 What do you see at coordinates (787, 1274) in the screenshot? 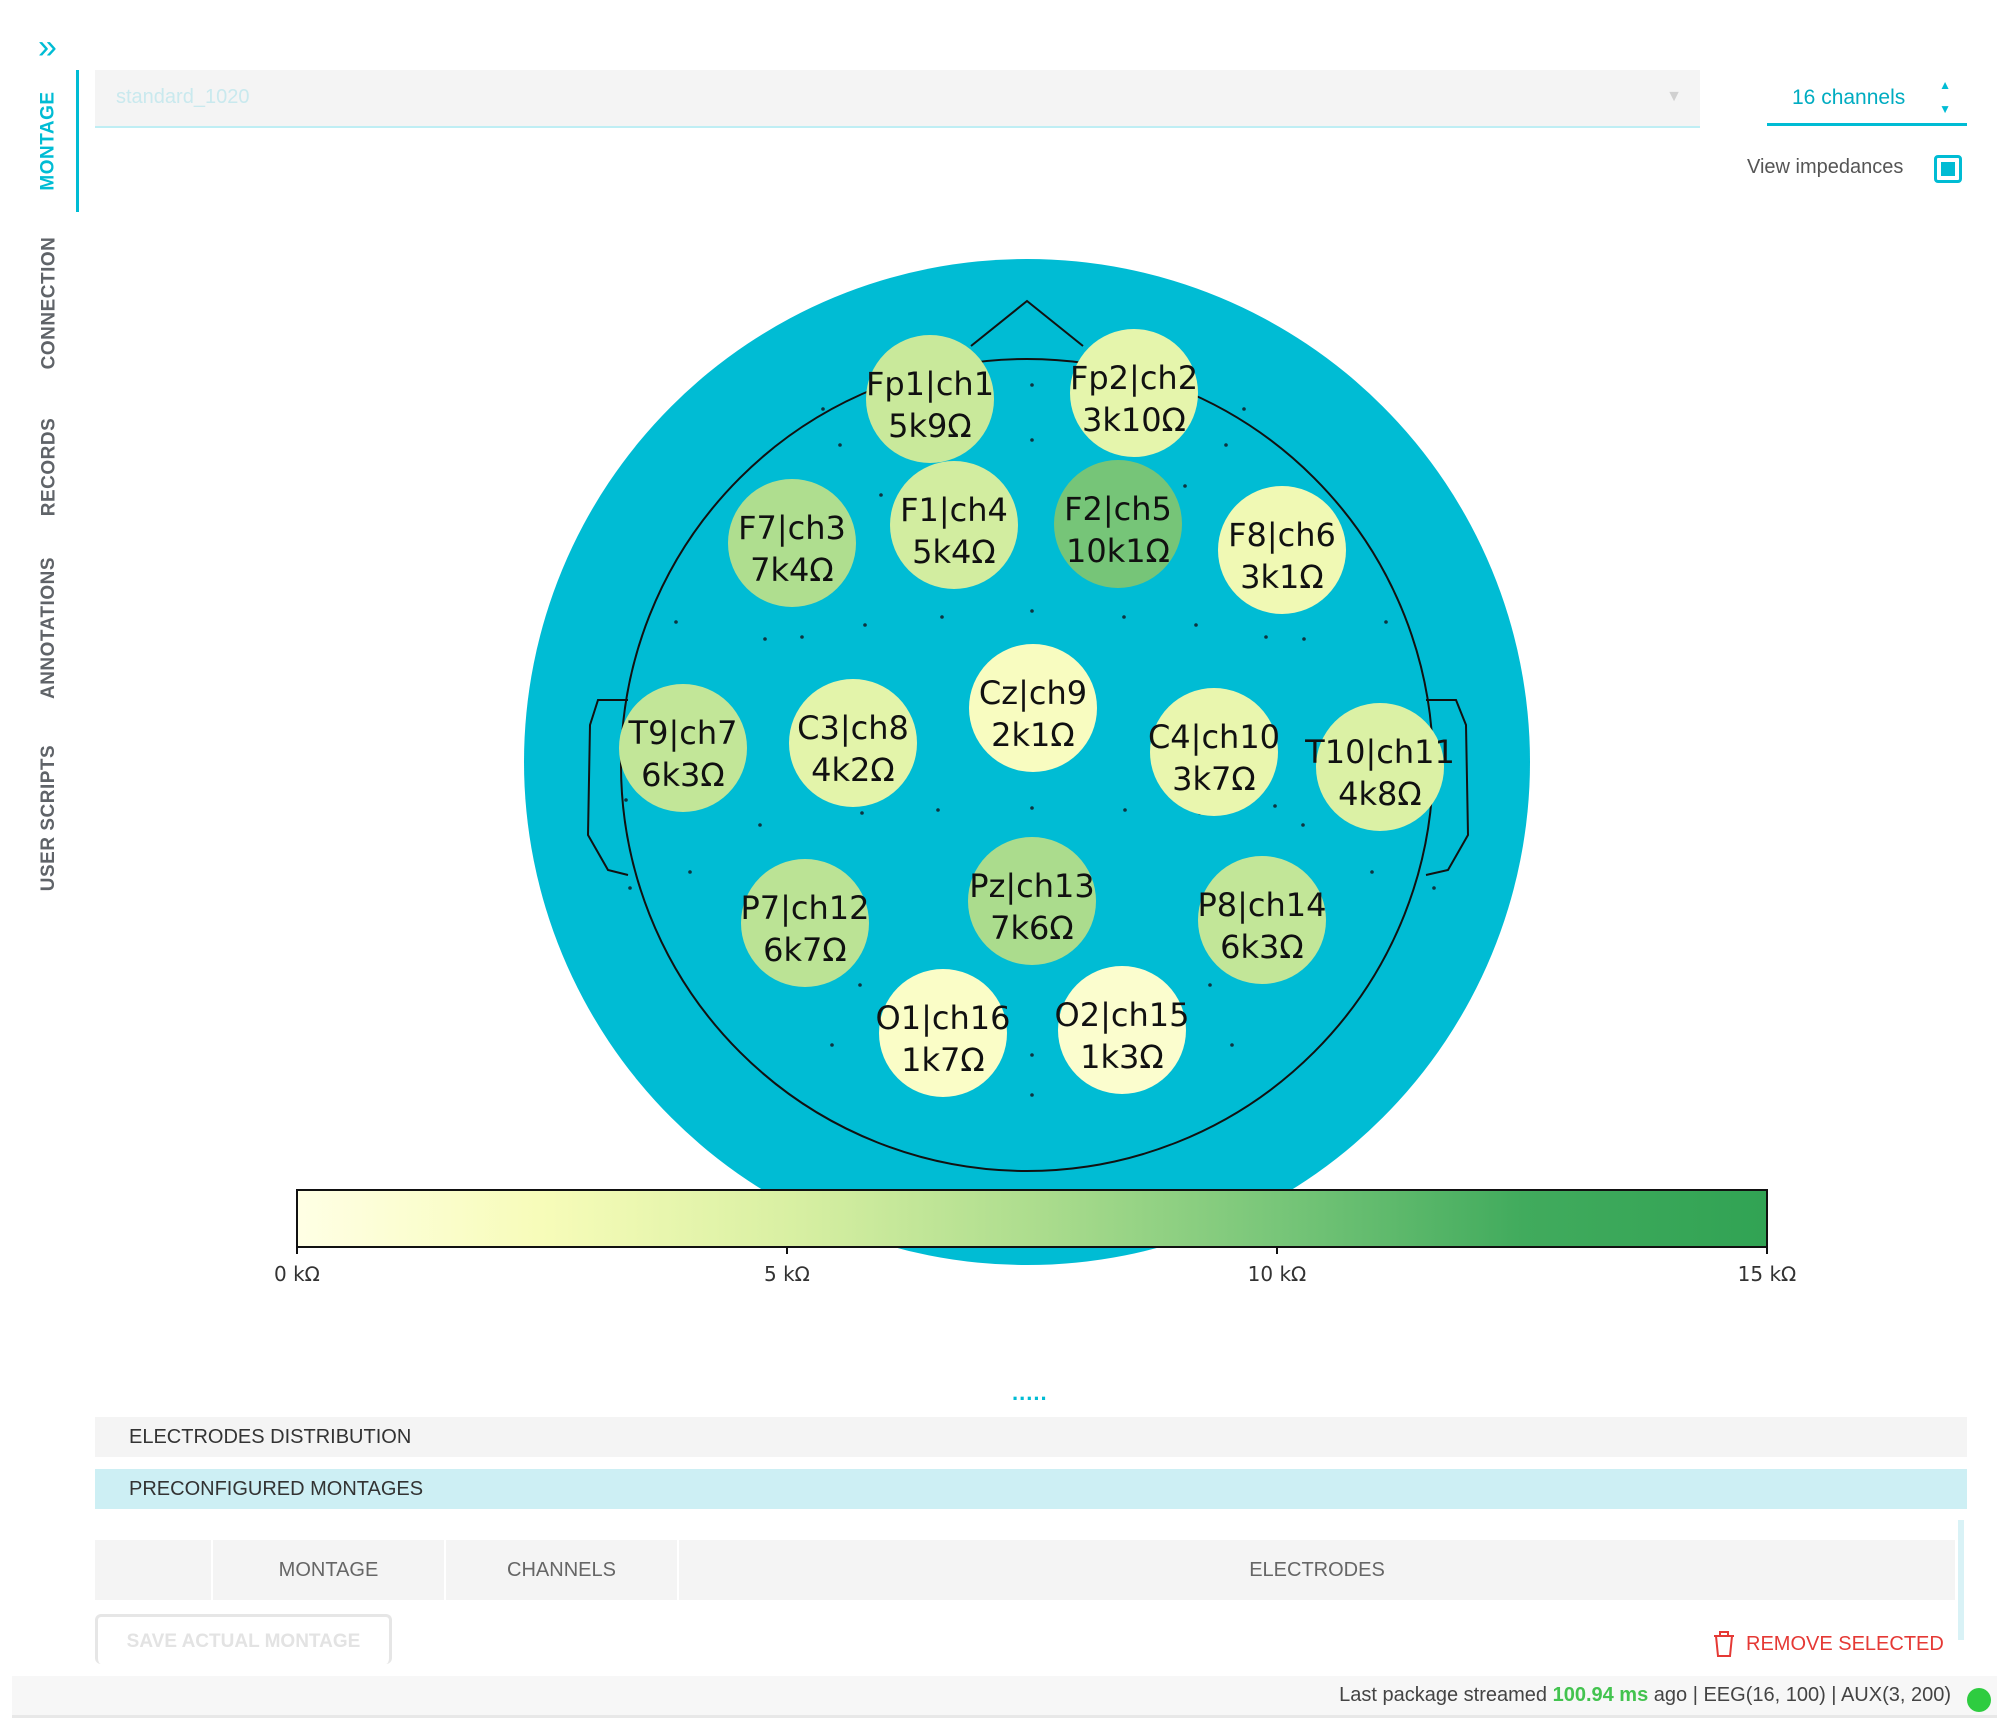
I see `colorbar-tick-label: 5 kΩ` at bounding box center [787, 1274].